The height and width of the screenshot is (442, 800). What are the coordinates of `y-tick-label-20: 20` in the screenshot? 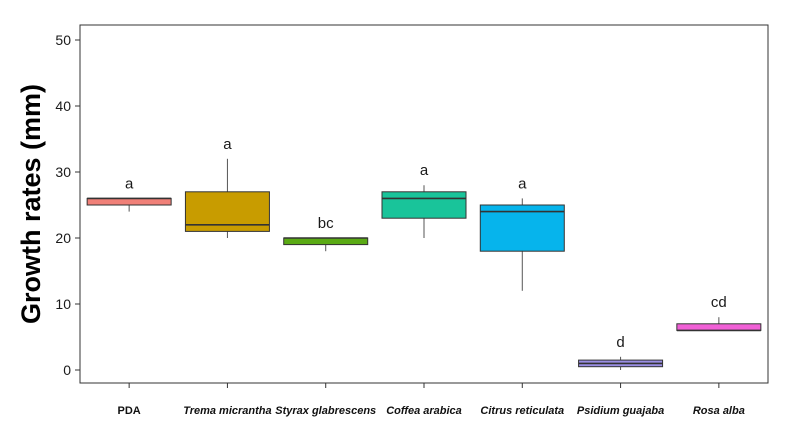 It's located at (63, 238).